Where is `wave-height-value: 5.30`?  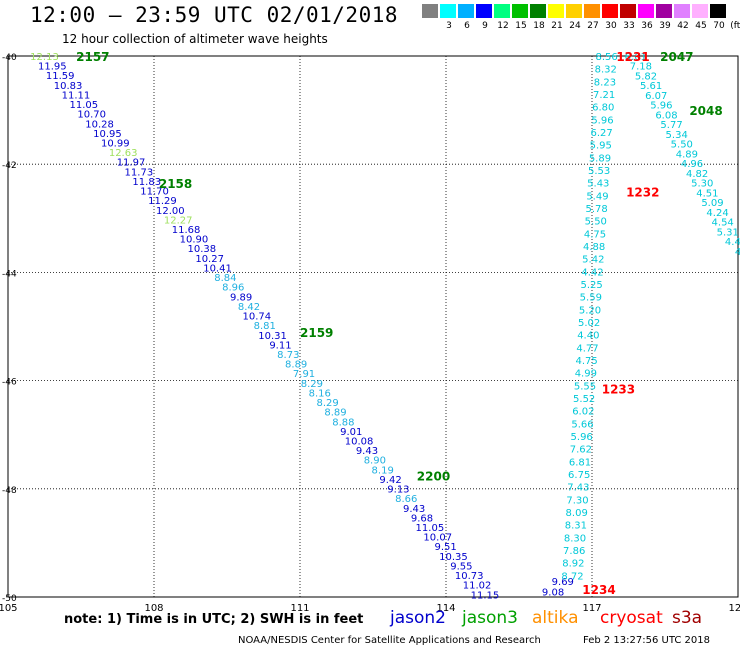
wave-height-value: 5.30 is located at coordinates (702, 184).